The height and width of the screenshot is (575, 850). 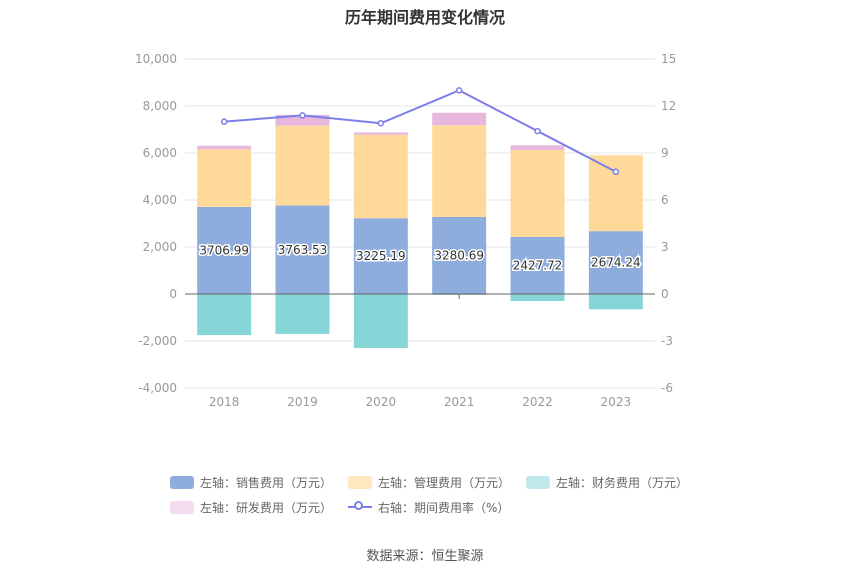 What do you see at coordinates (616, 402) in the screenshot?
I see `x-tick-label: 2023` at bounding box center [616, 402].